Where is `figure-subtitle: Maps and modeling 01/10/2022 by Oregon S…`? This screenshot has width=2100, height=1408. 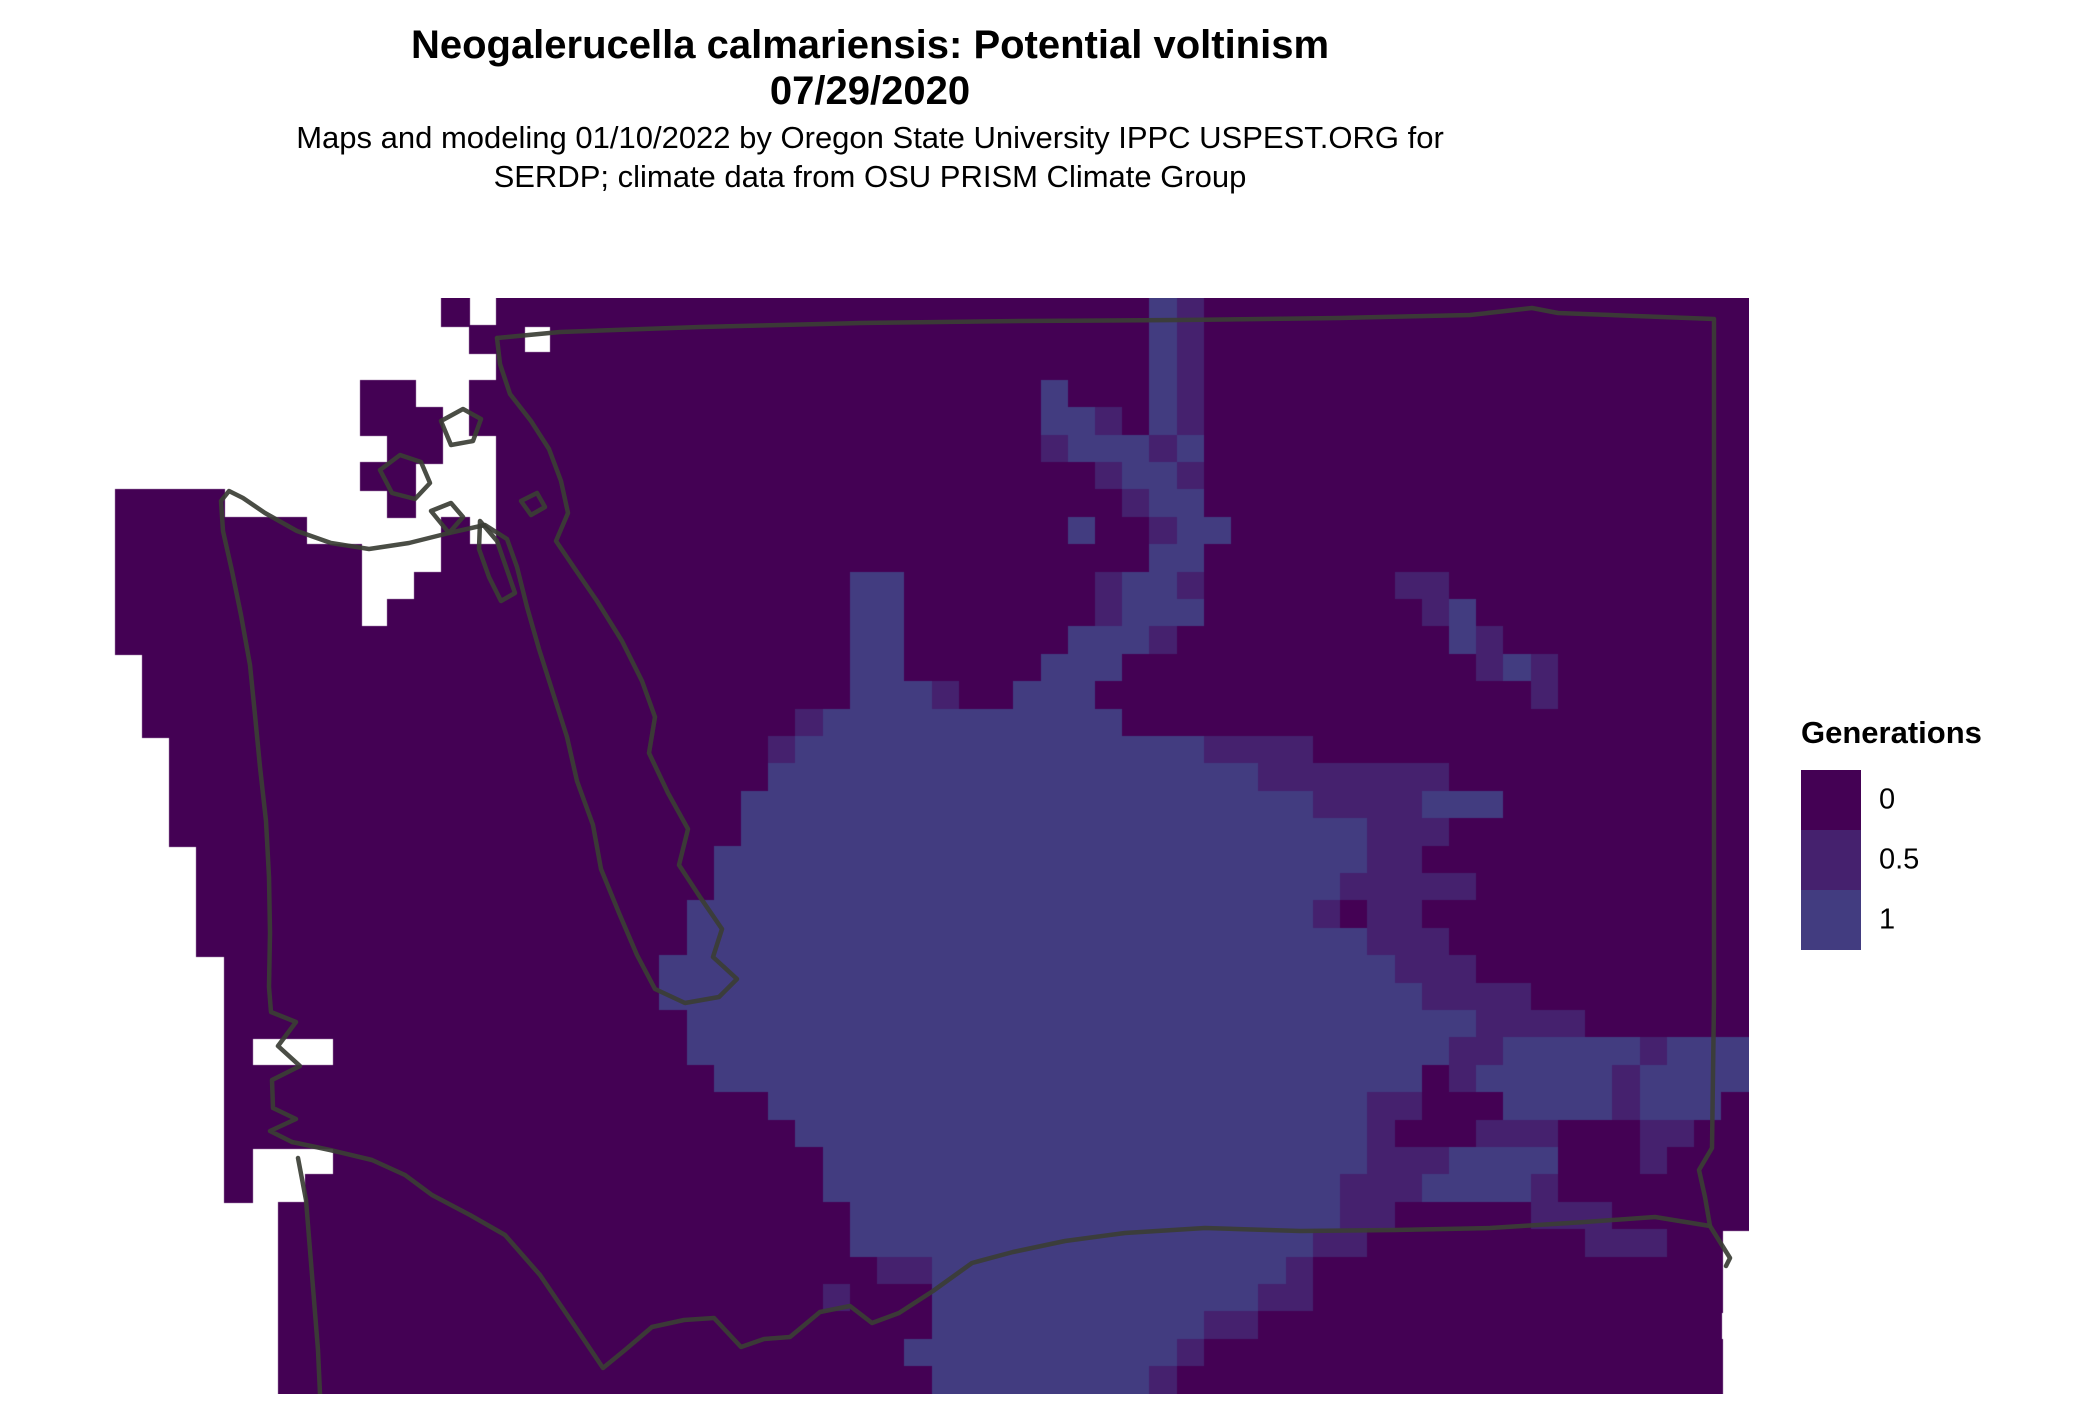 figure-subtitle: Maps and modeling 01/10/2022 by Oregon S… is located at coordinates (870, 157).